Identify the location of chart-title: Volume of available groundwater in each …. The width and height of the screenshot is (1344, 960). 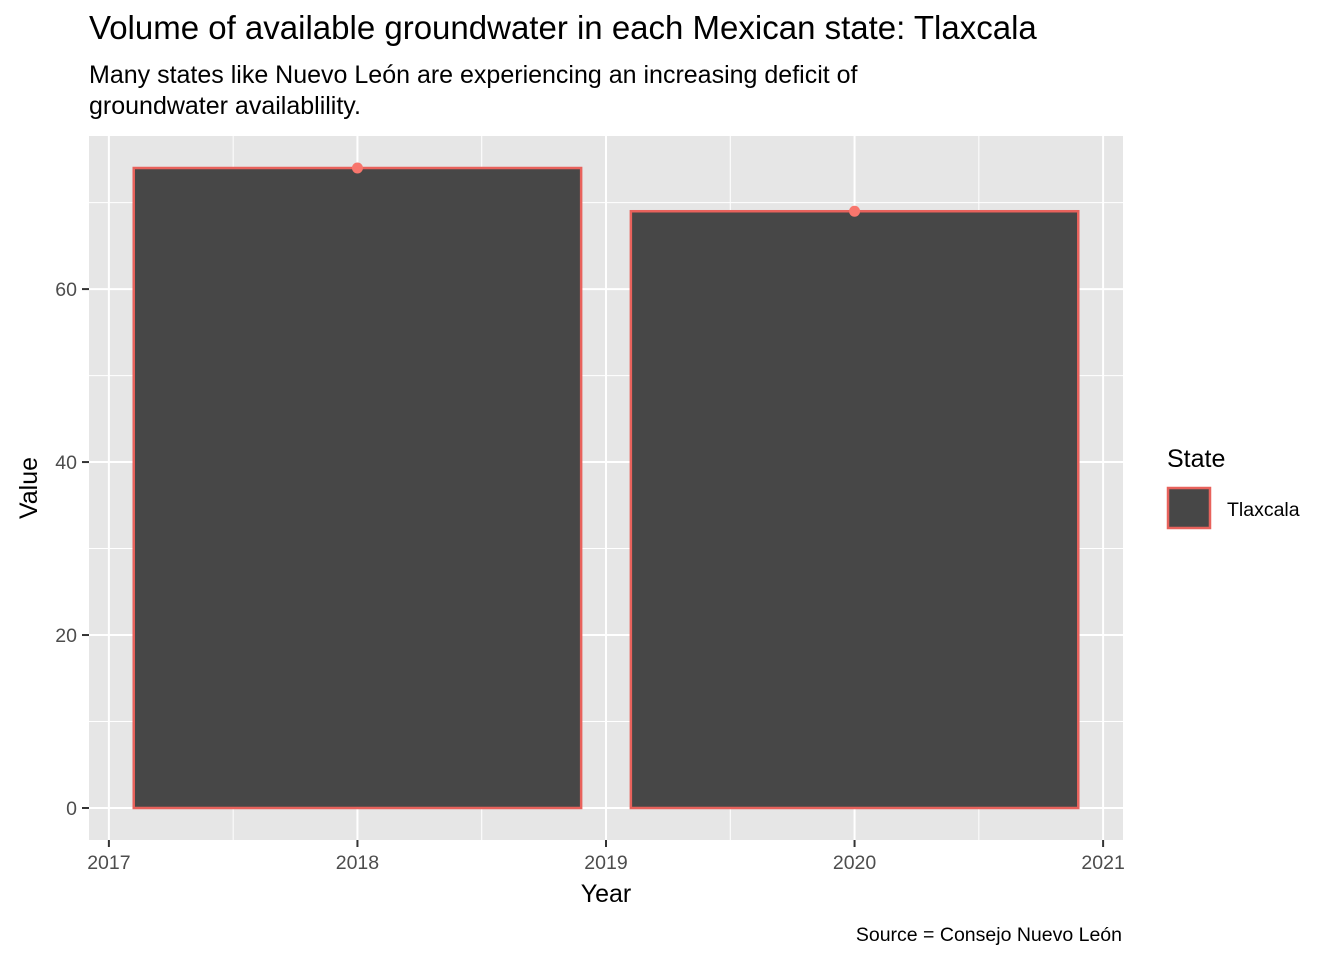
(563, 27).